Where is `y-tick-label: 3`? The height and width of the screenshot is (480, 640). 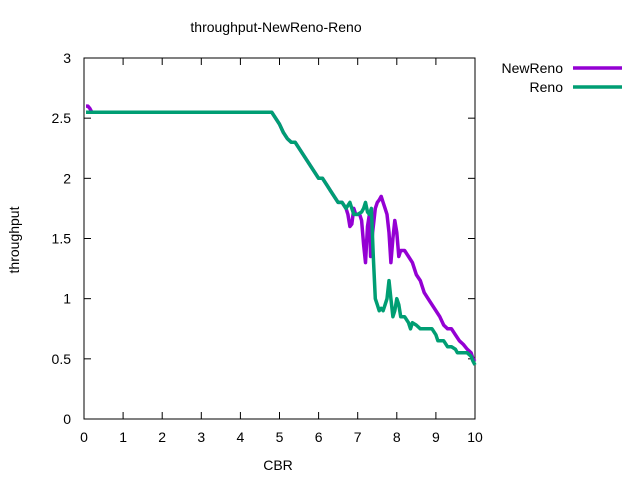
y-tick-label: 3 is located at coordinates (67, 58).